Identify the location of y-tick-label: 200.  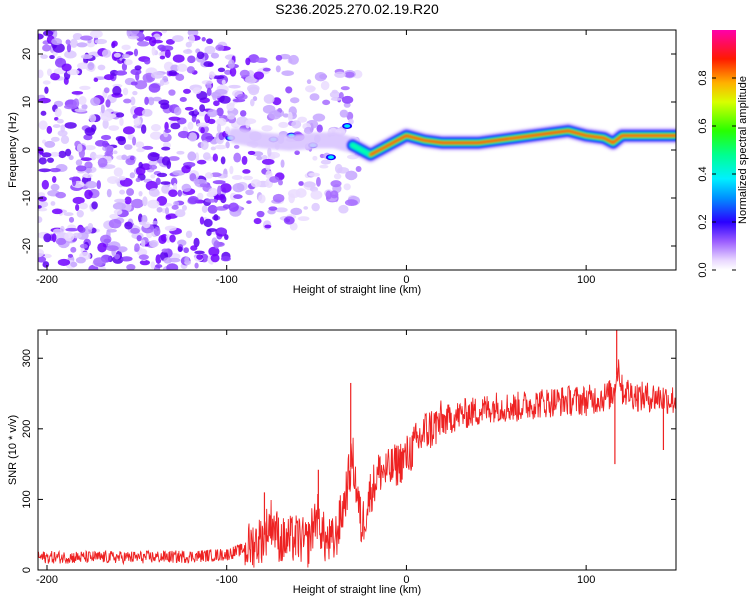
(27, 429).